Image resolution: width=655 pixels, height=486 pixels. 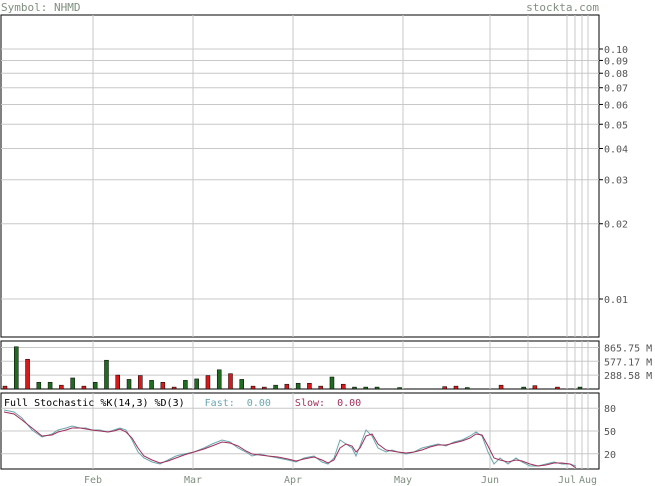 What do you see at coordinates (616, 61) in the screenshot?
I see `price-tick-label: 0.09` at bounding box center [616, 61].